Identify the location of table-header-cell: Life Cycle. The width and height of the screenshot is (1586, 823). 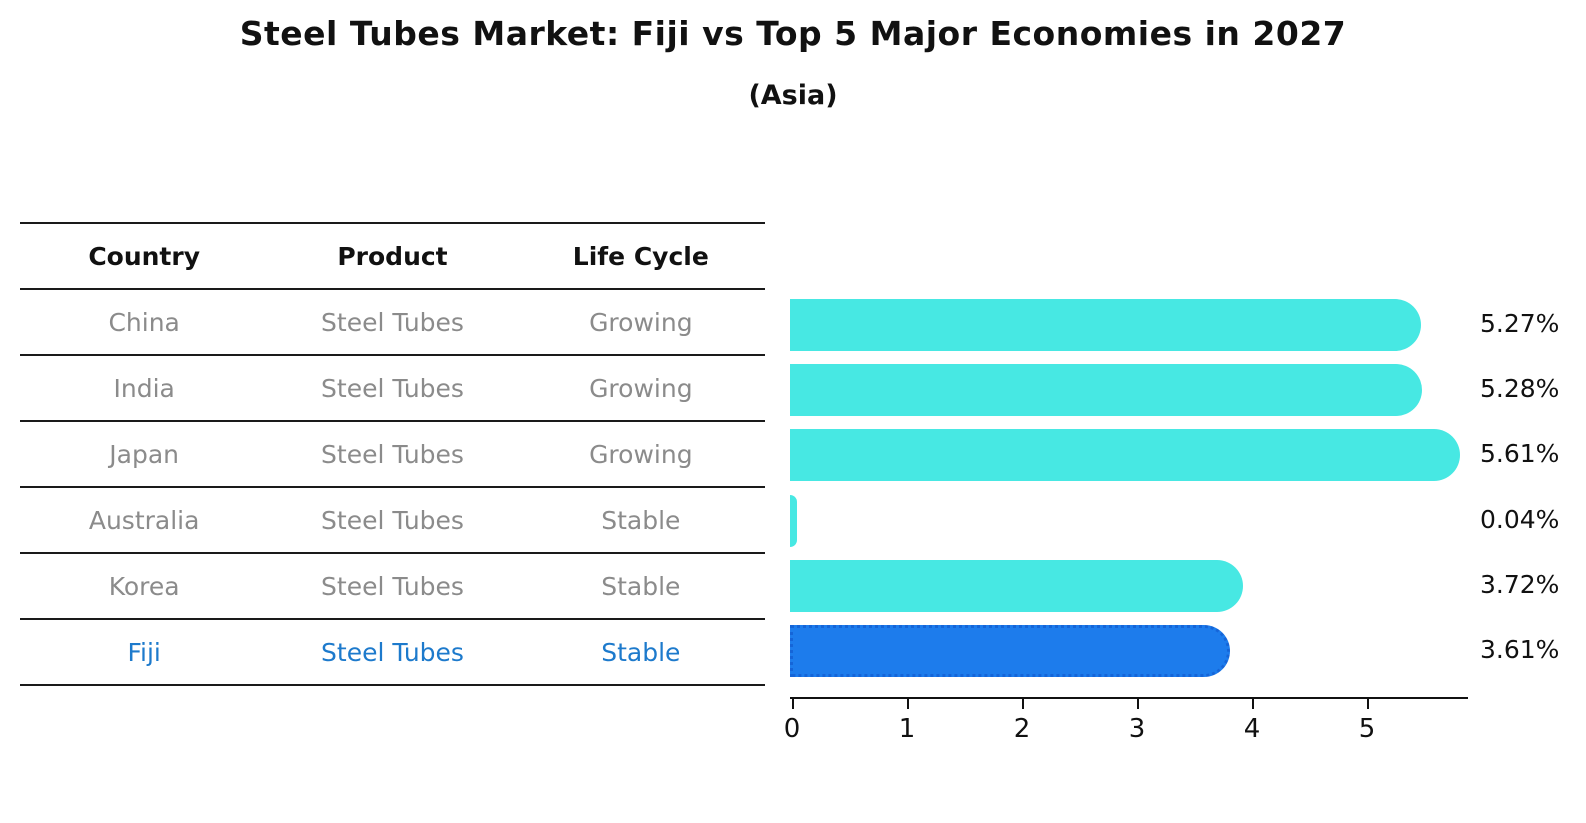
(640, 256).